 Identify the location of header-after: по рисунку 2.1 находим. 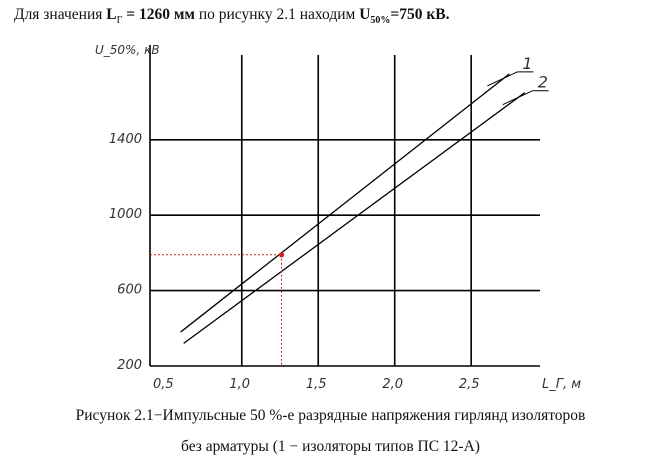
(277, 14).